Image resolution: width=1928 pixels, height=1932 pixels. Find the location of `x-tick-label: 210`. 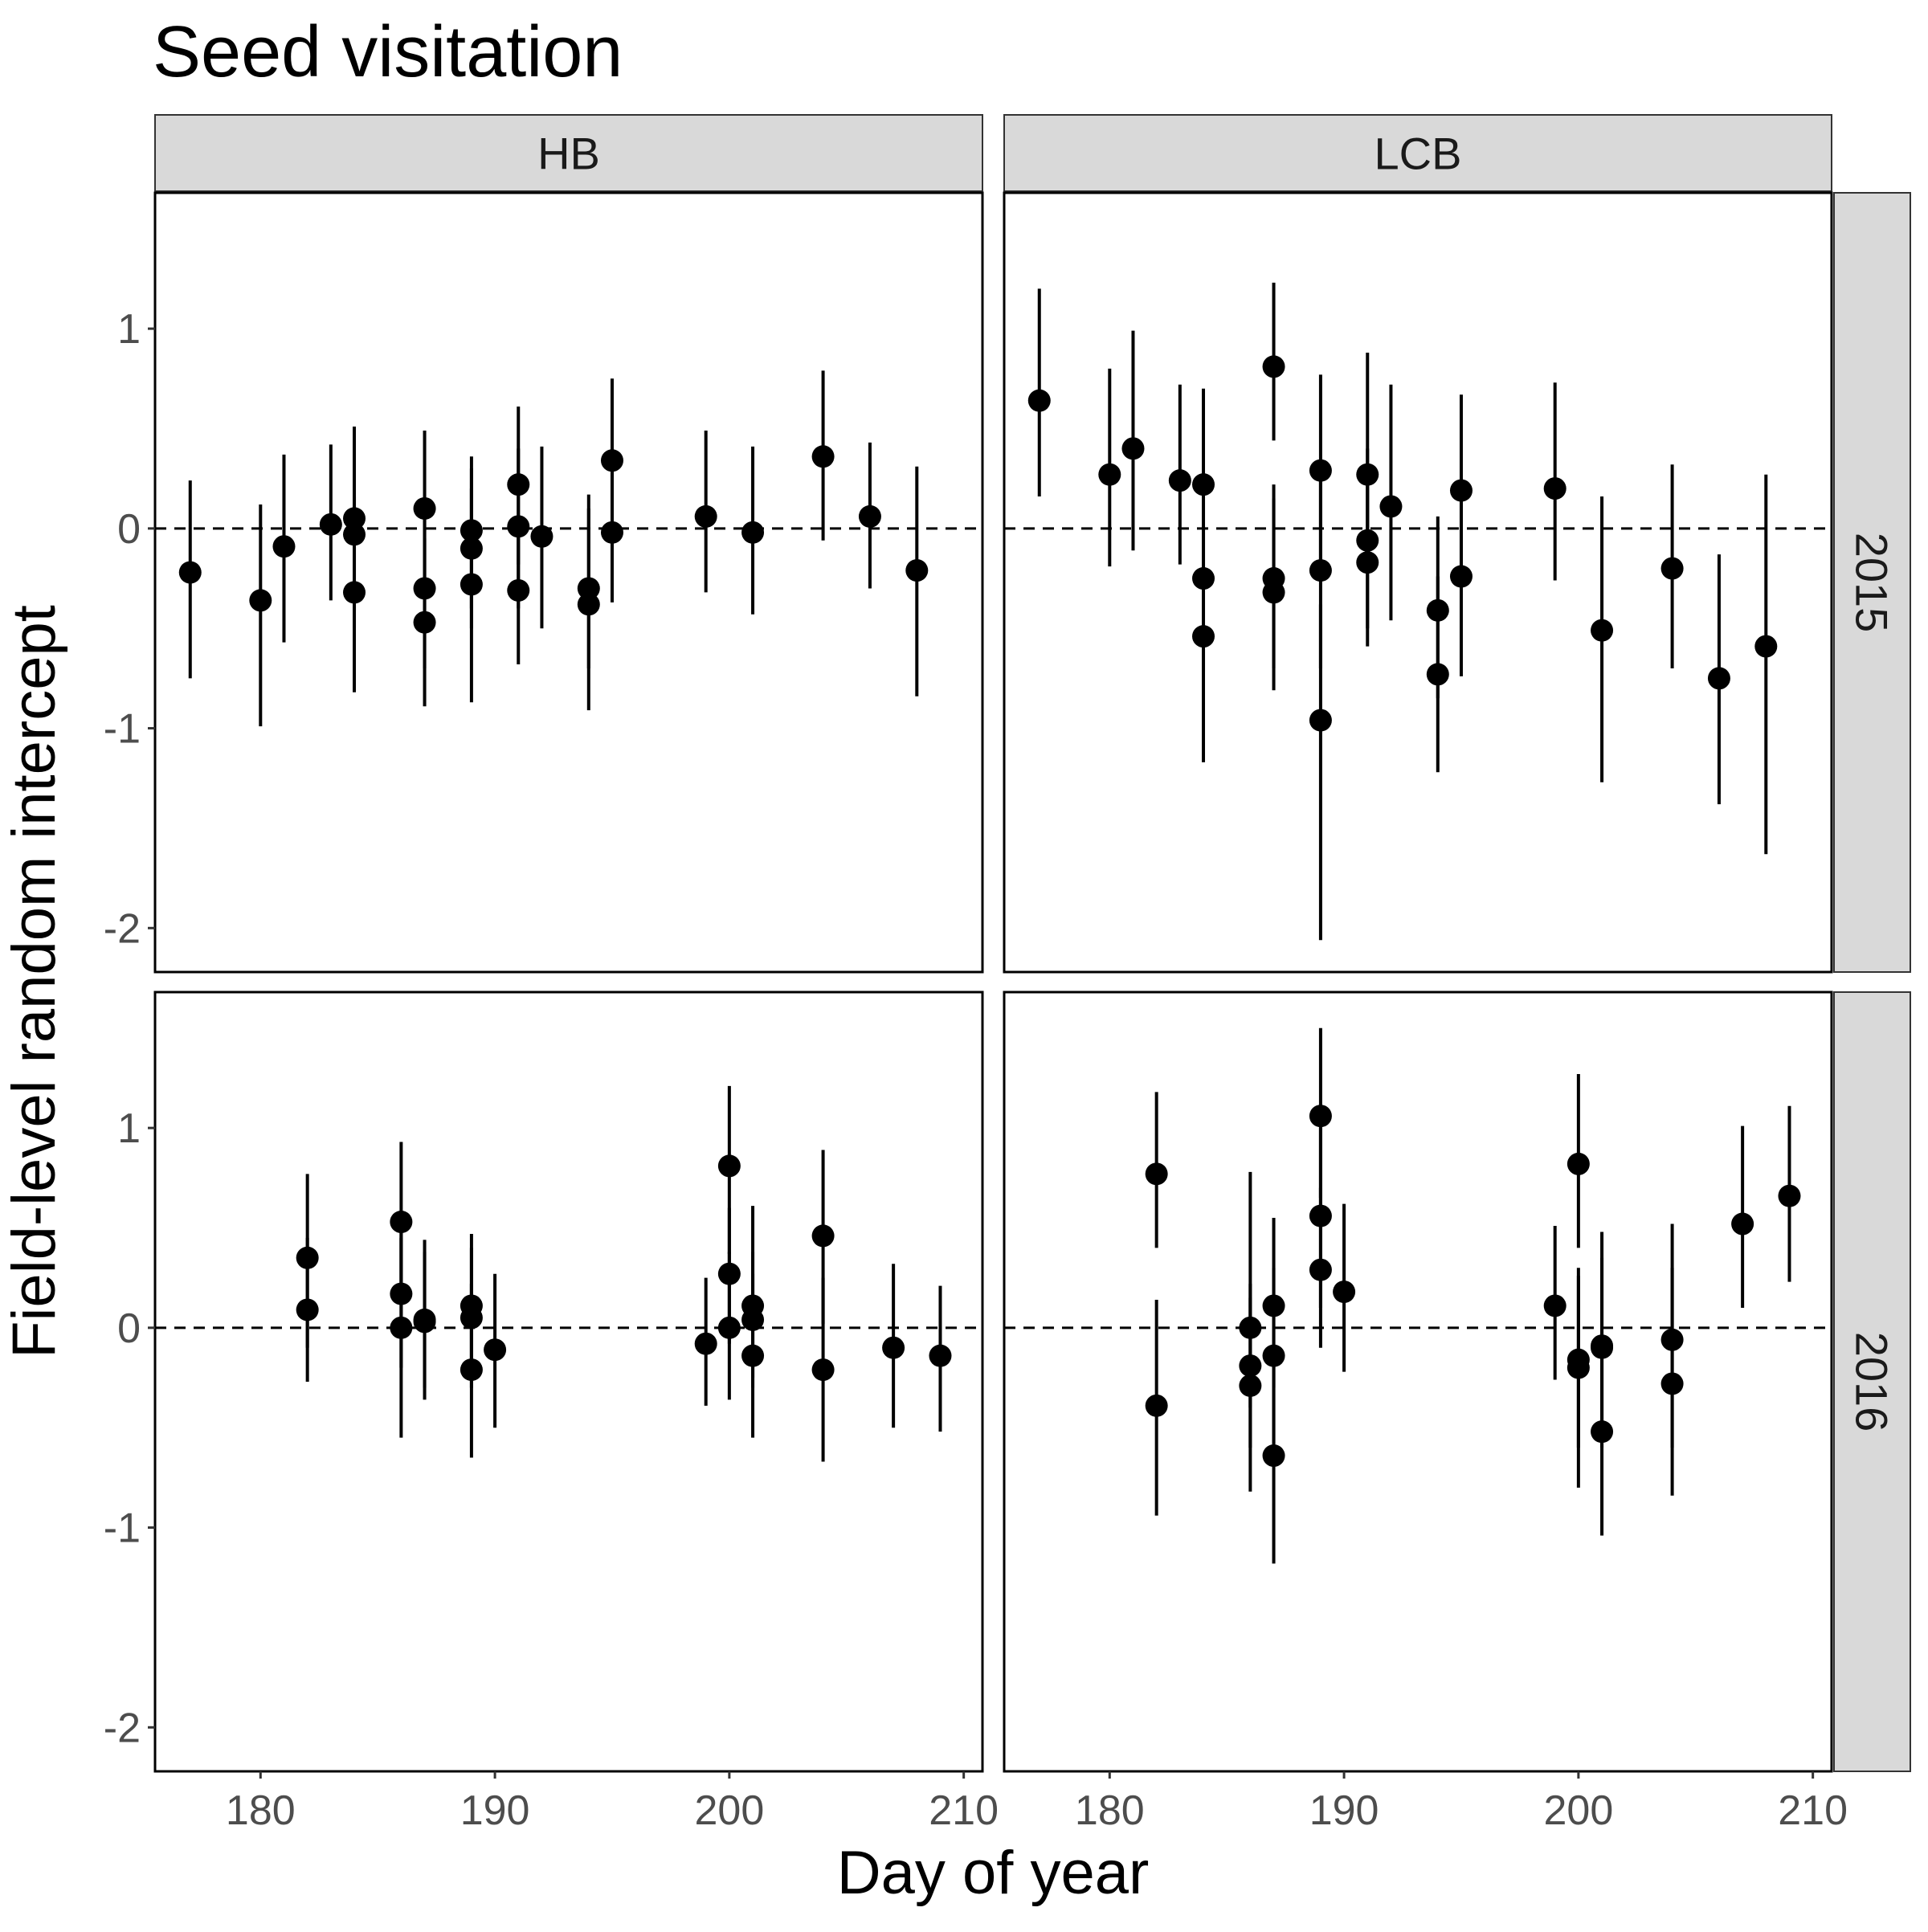

x-tick-label: 210 is located at coordinates (1813, 1810).